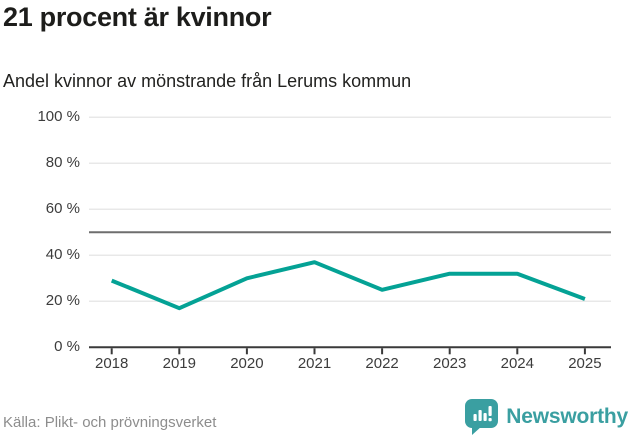 This screenshot has height=439, width=631. Describe the element at coordinates (247, 363) in the screenshot. I see `x-tick-label: 2020` at that location.